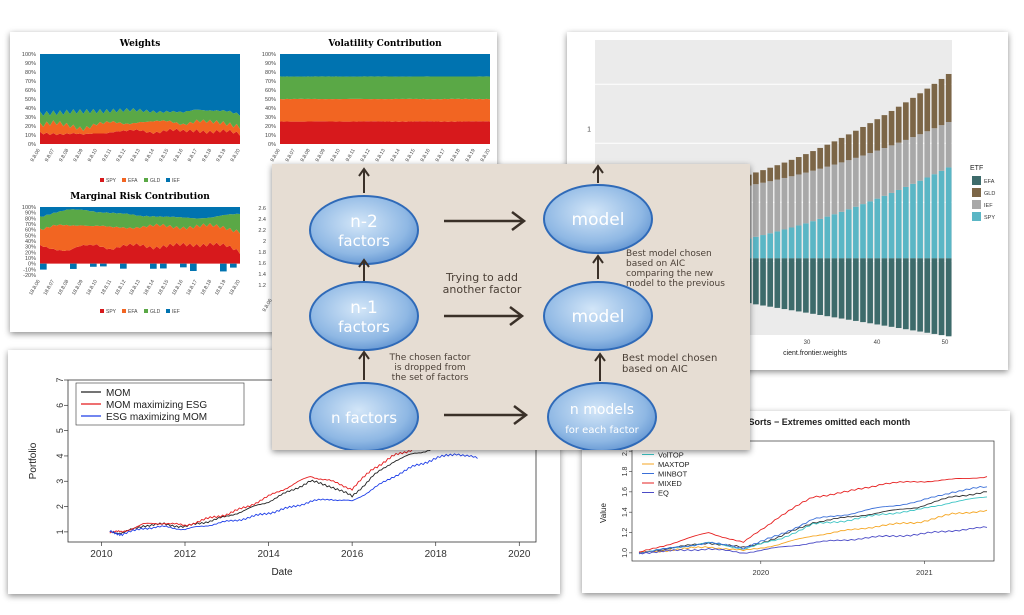 This screenshot has width=1024, height=615. I want to click on legend-label: GLD, so click(155, 181).